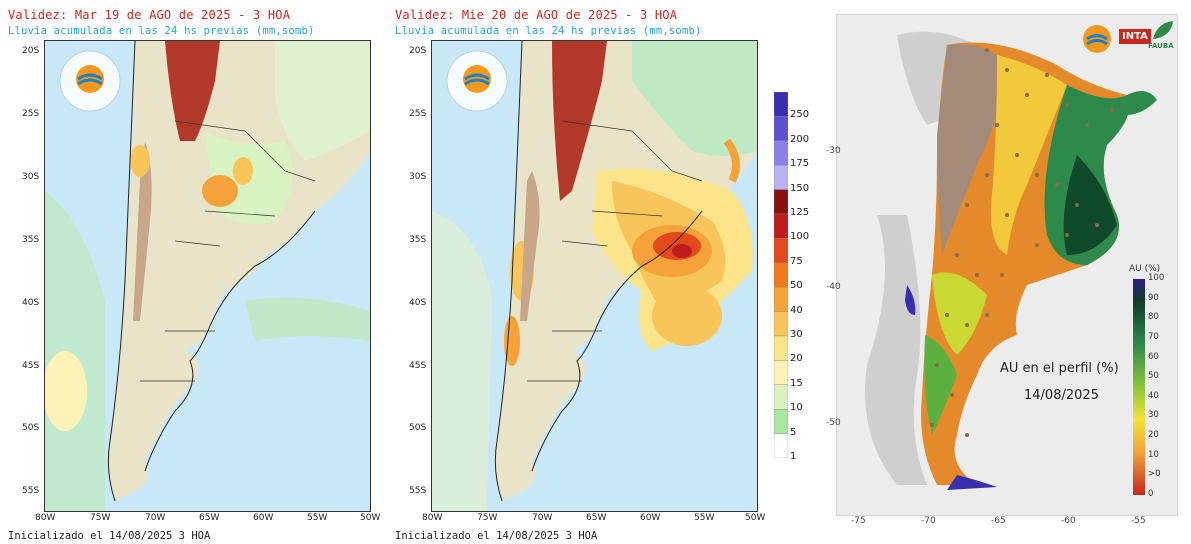 The image size is (1191, 544). What do you see at coordinates (31, 428) in the screenshot?
I see `left-lat-tick-50s: 50S` at bounding box center [31, 428].